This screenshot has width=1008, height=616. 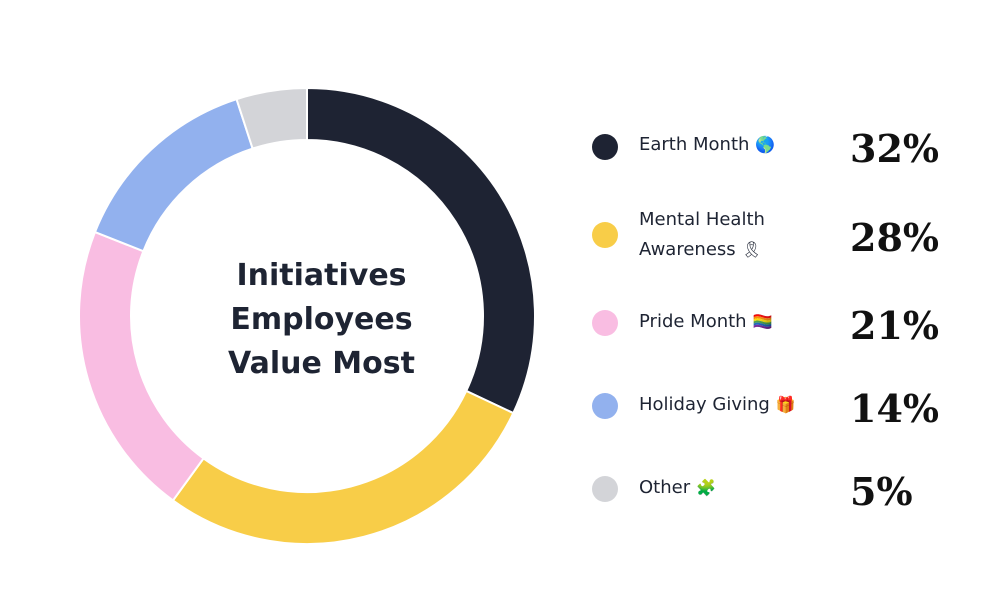 I want to click on slice-other, so click(x=271, y=118).